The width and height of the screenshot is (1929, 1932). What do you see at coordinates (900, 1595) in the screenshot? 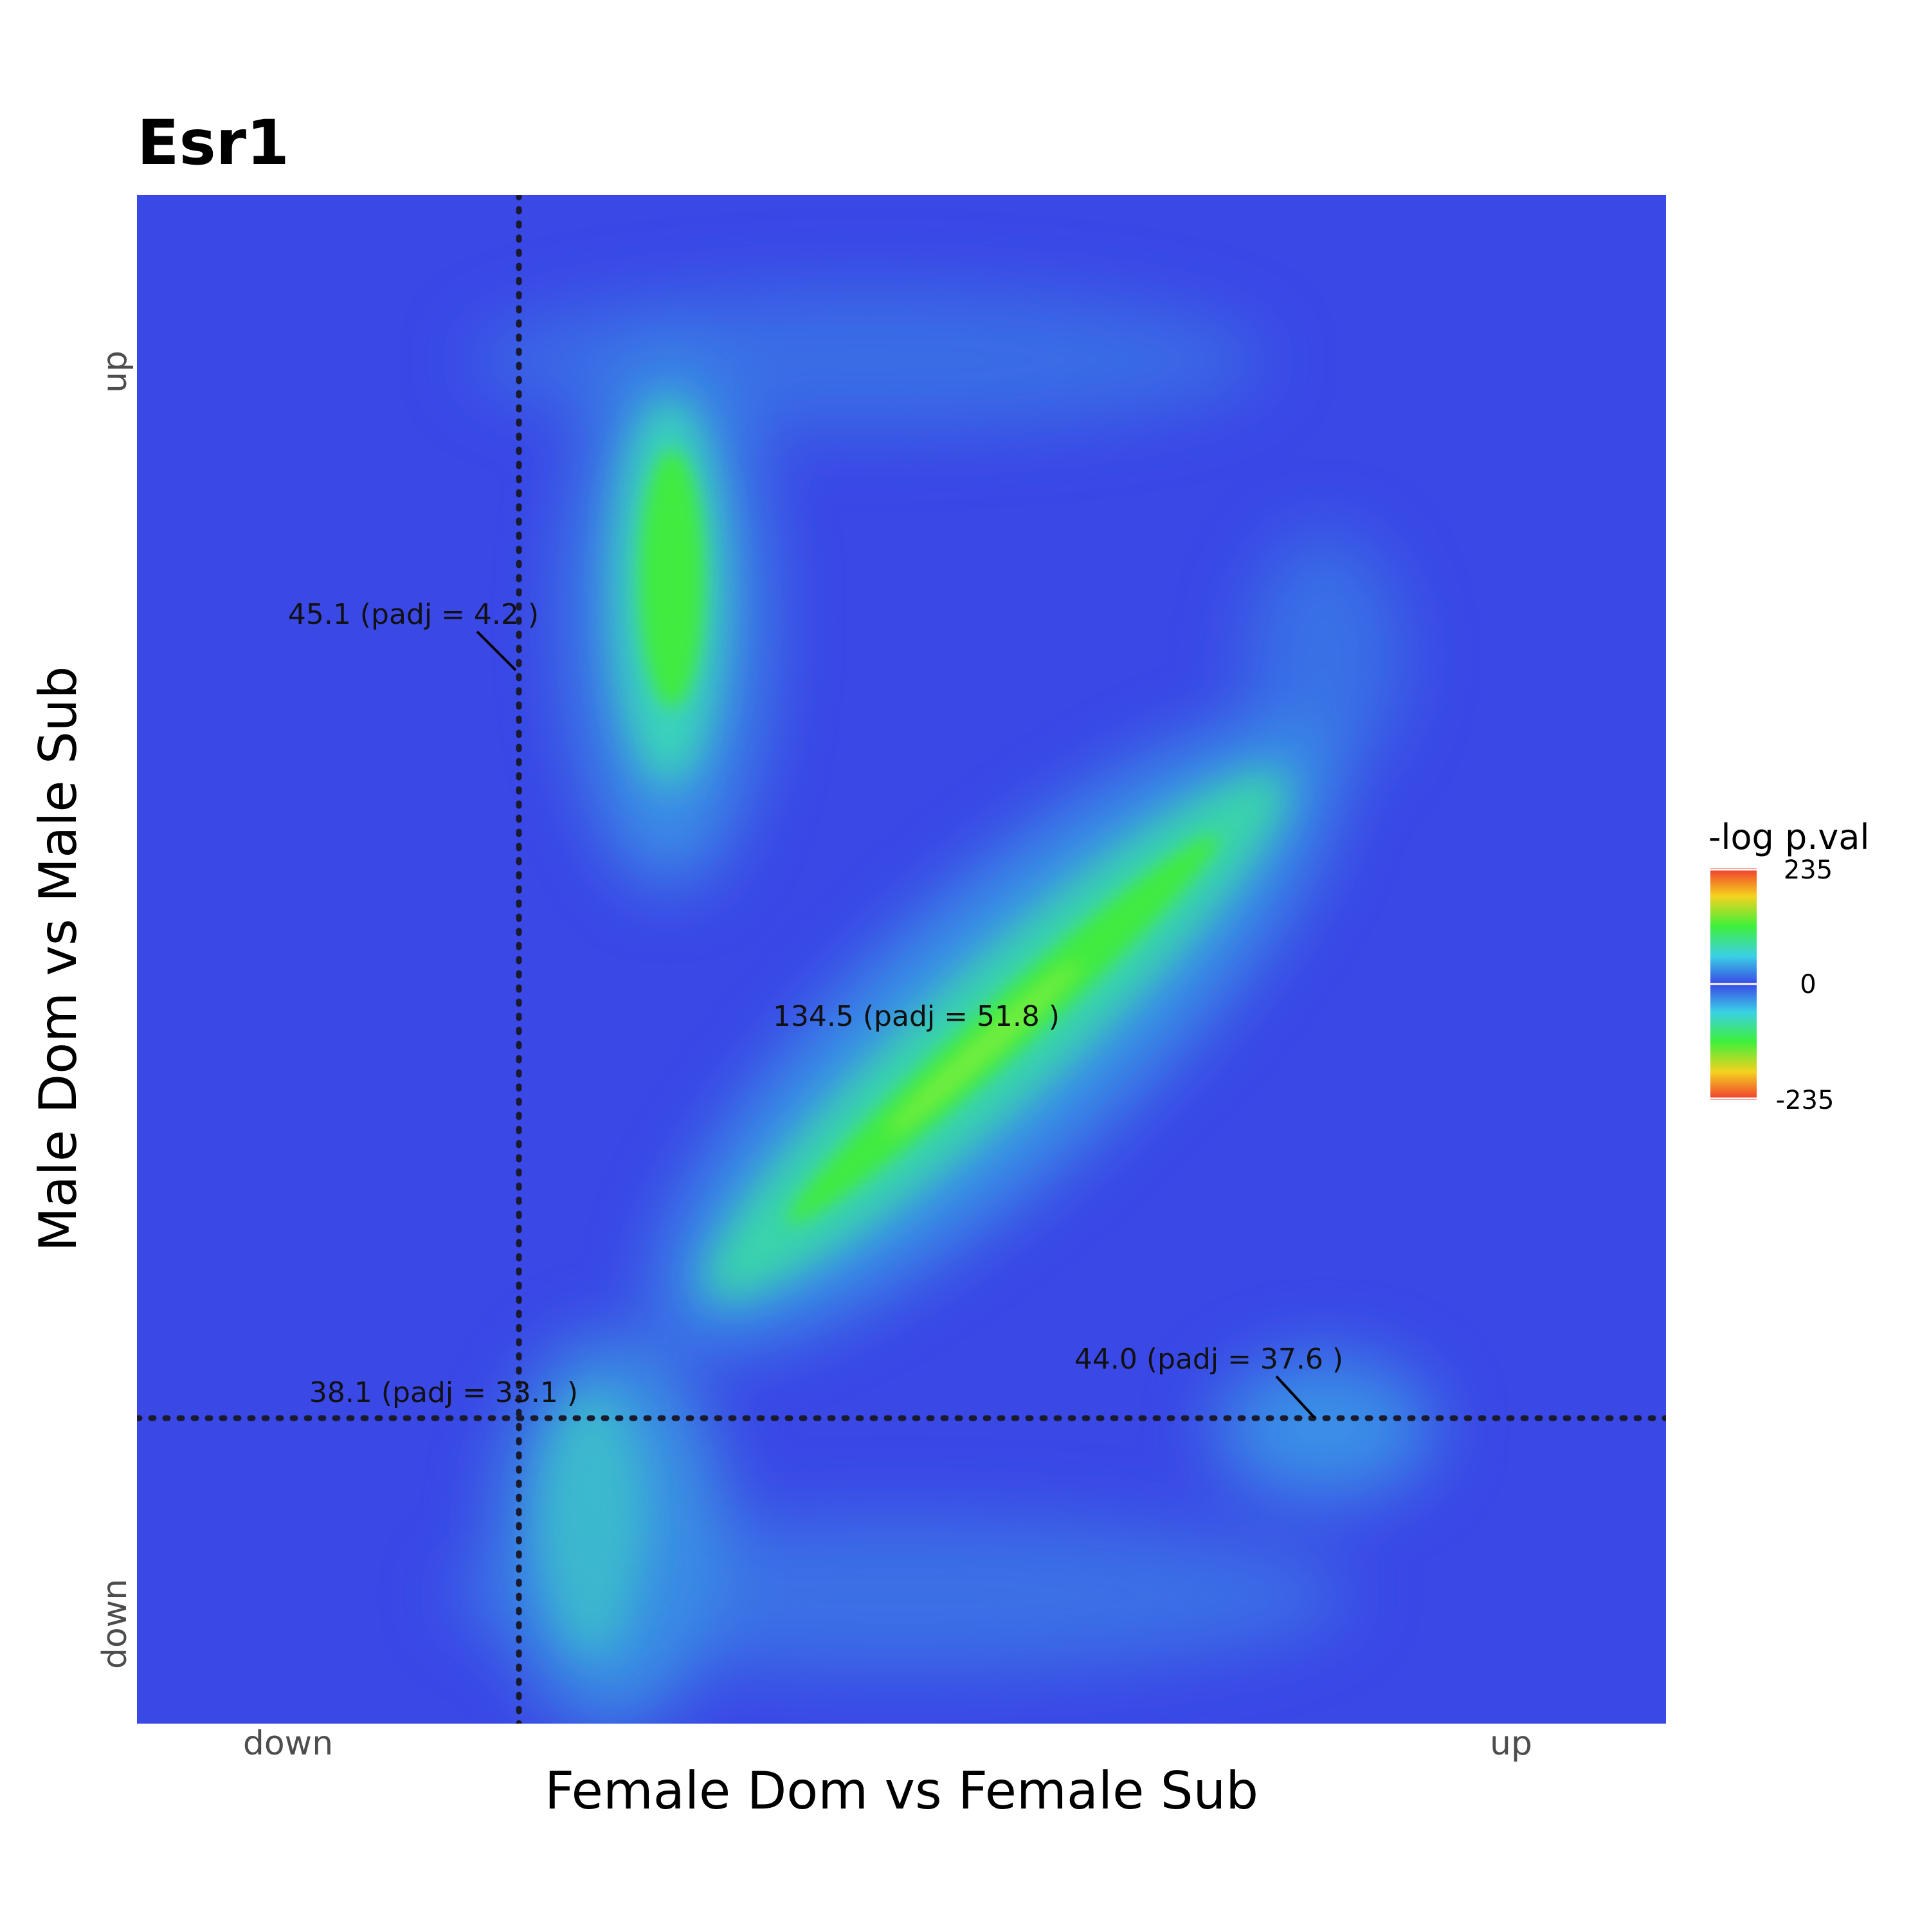
I see `halo-bottom-strip` at bounding box center [900, 1595].